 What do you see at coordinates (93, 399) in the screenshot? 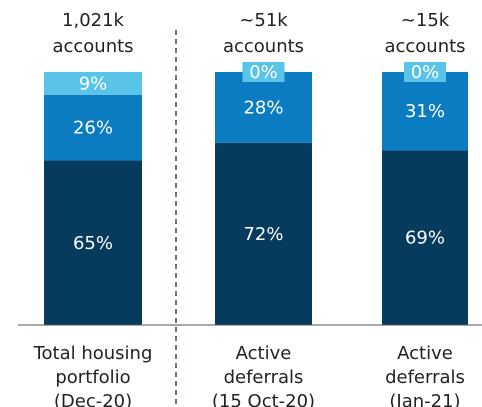
I see `x-tick-label: (Dec-20)` at bounding box center [93, 399].